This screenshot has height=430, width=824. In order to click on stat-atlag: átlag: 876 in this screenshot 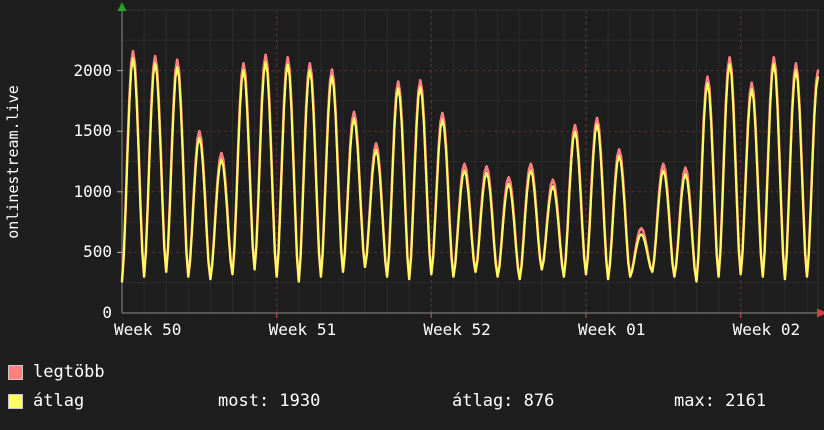, I will do `click(503, 401)`.